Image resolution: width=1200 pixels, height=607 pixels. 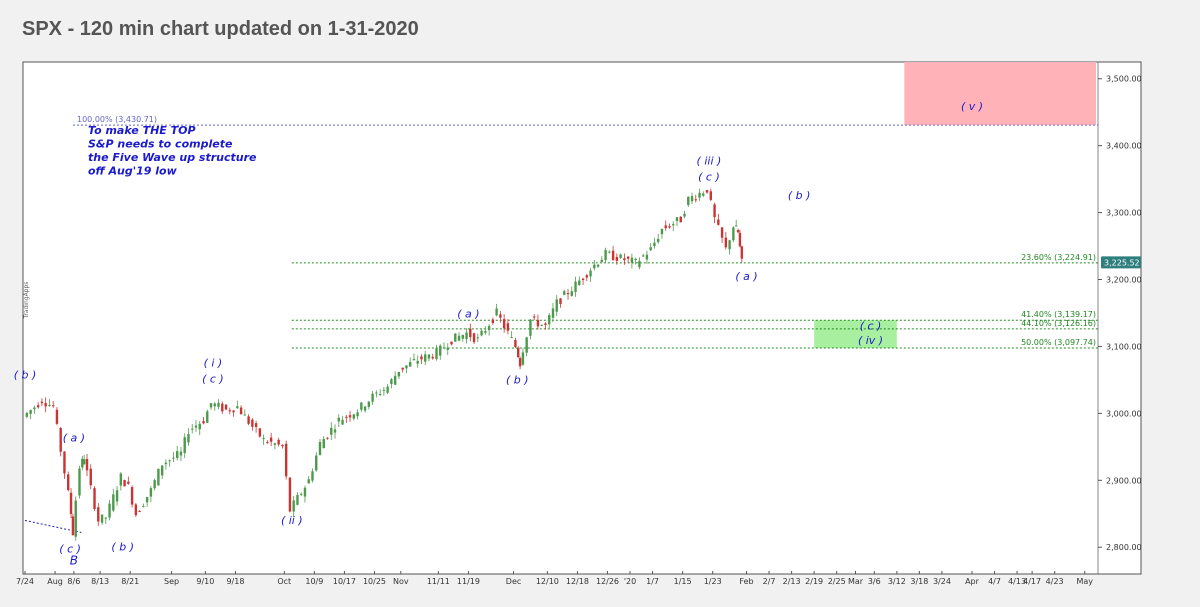 What do you see at coordinates (1017, 581) in the screenshot?
I see `x-tick-label: 4/13` at bounding box center [1017, 581].